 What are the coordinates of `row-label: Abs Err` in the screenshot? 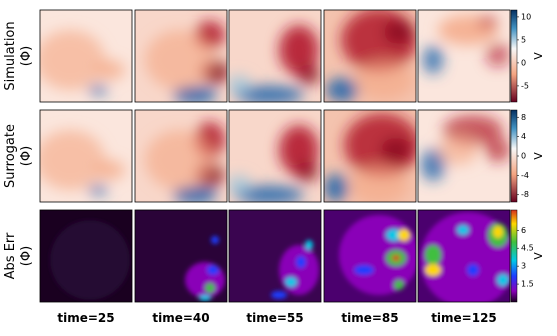 It's located at (10, 255).